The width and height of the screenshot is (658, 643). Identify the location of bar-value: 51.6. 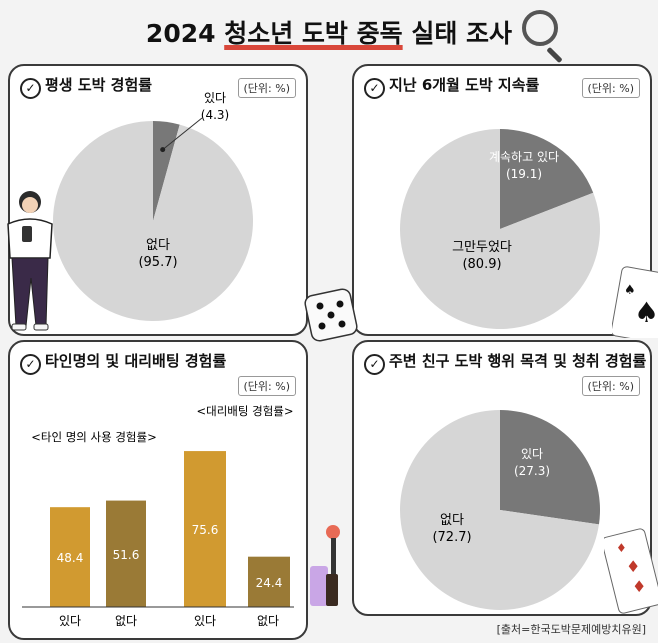
(126, 555).